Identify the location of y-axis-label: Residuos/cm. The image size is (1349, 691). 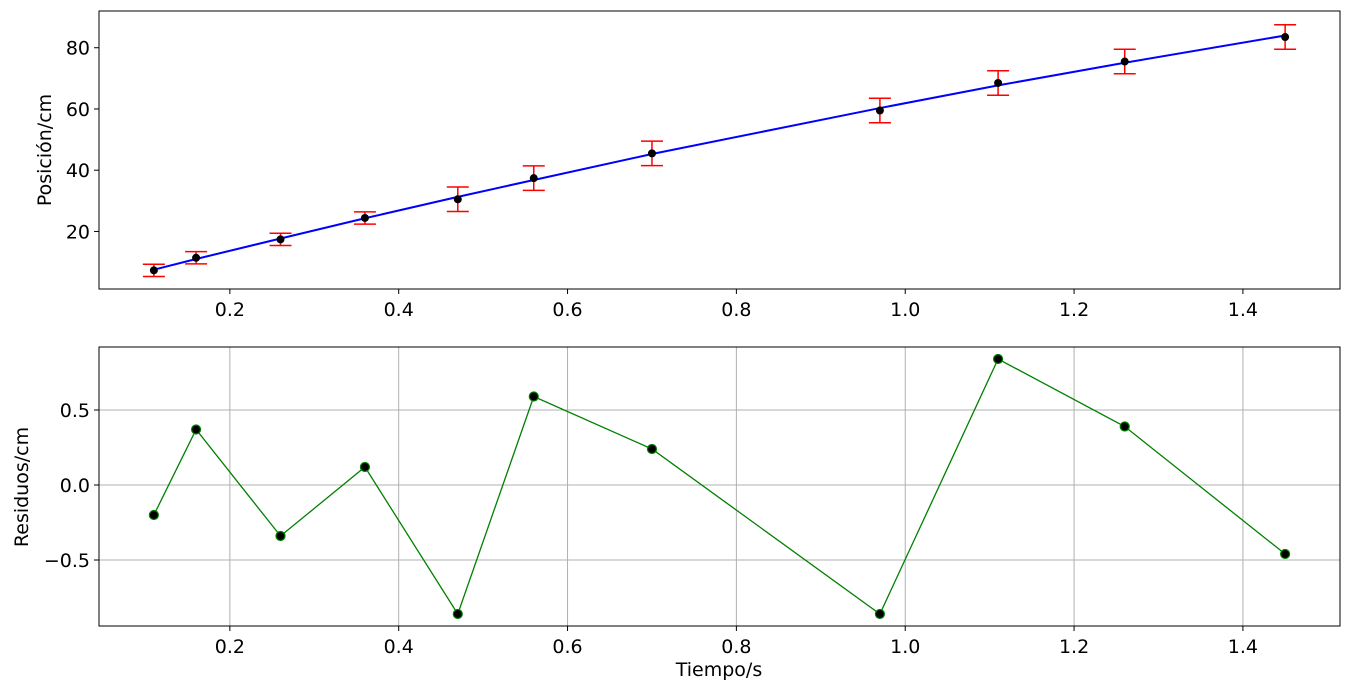
(22, 487).